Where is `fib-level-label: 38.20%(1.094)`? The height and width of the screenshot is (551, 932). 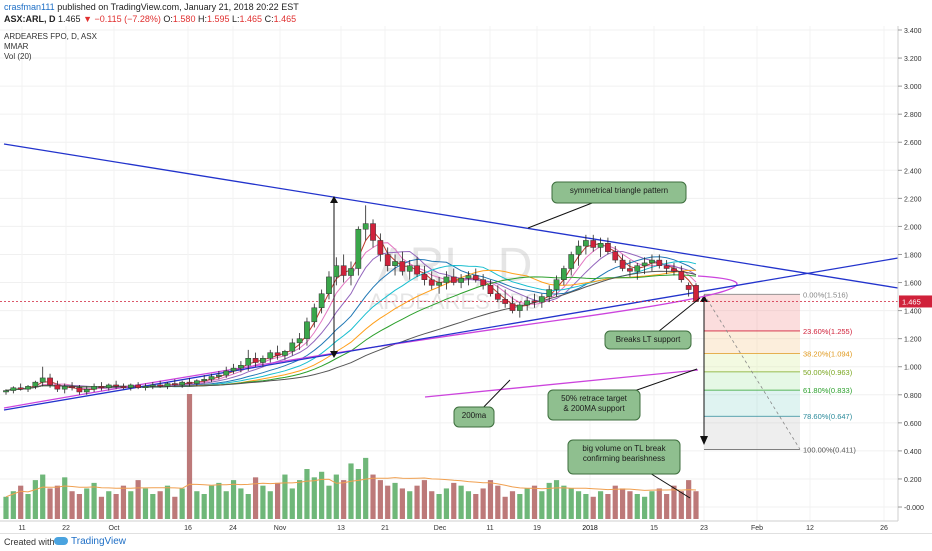
fib-level-label: 38.20%(1.094) is located at coordinates (828, 354).